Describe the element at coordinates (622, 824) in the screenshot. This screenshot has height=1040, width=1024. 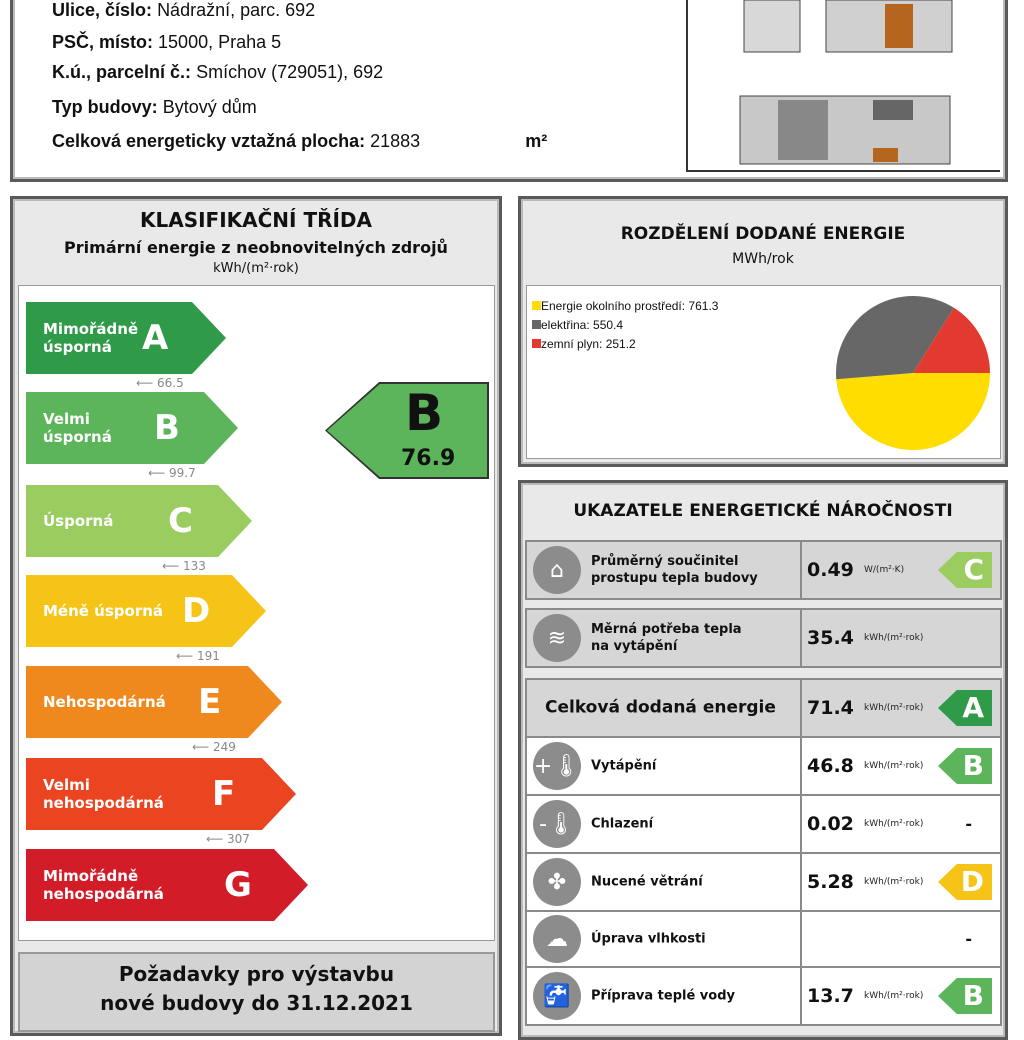
I see `indicator-name: Chlazení` at that location.